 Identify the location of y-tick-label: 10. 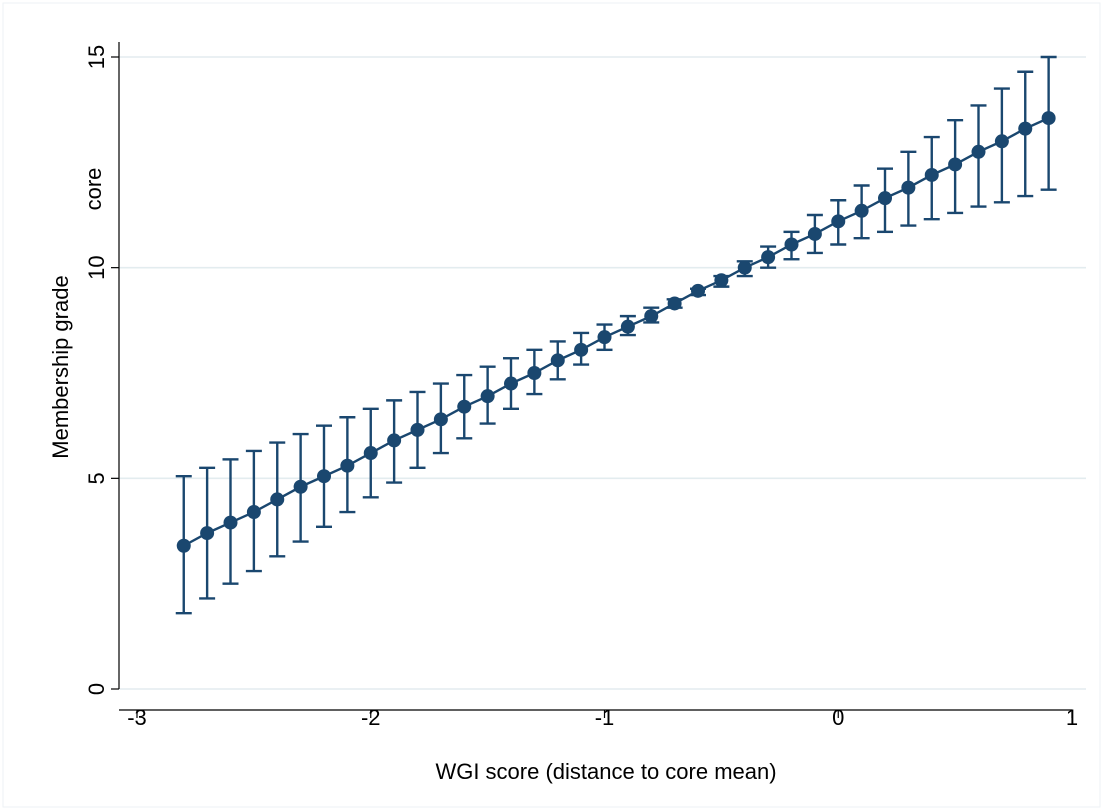
(96, 267).